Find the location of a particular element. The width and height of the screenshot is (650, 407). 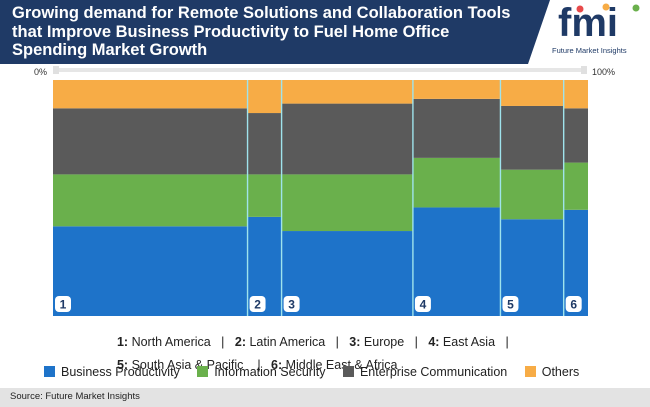

badge-label-col-3: 3 is located at coordinates (291, 305).